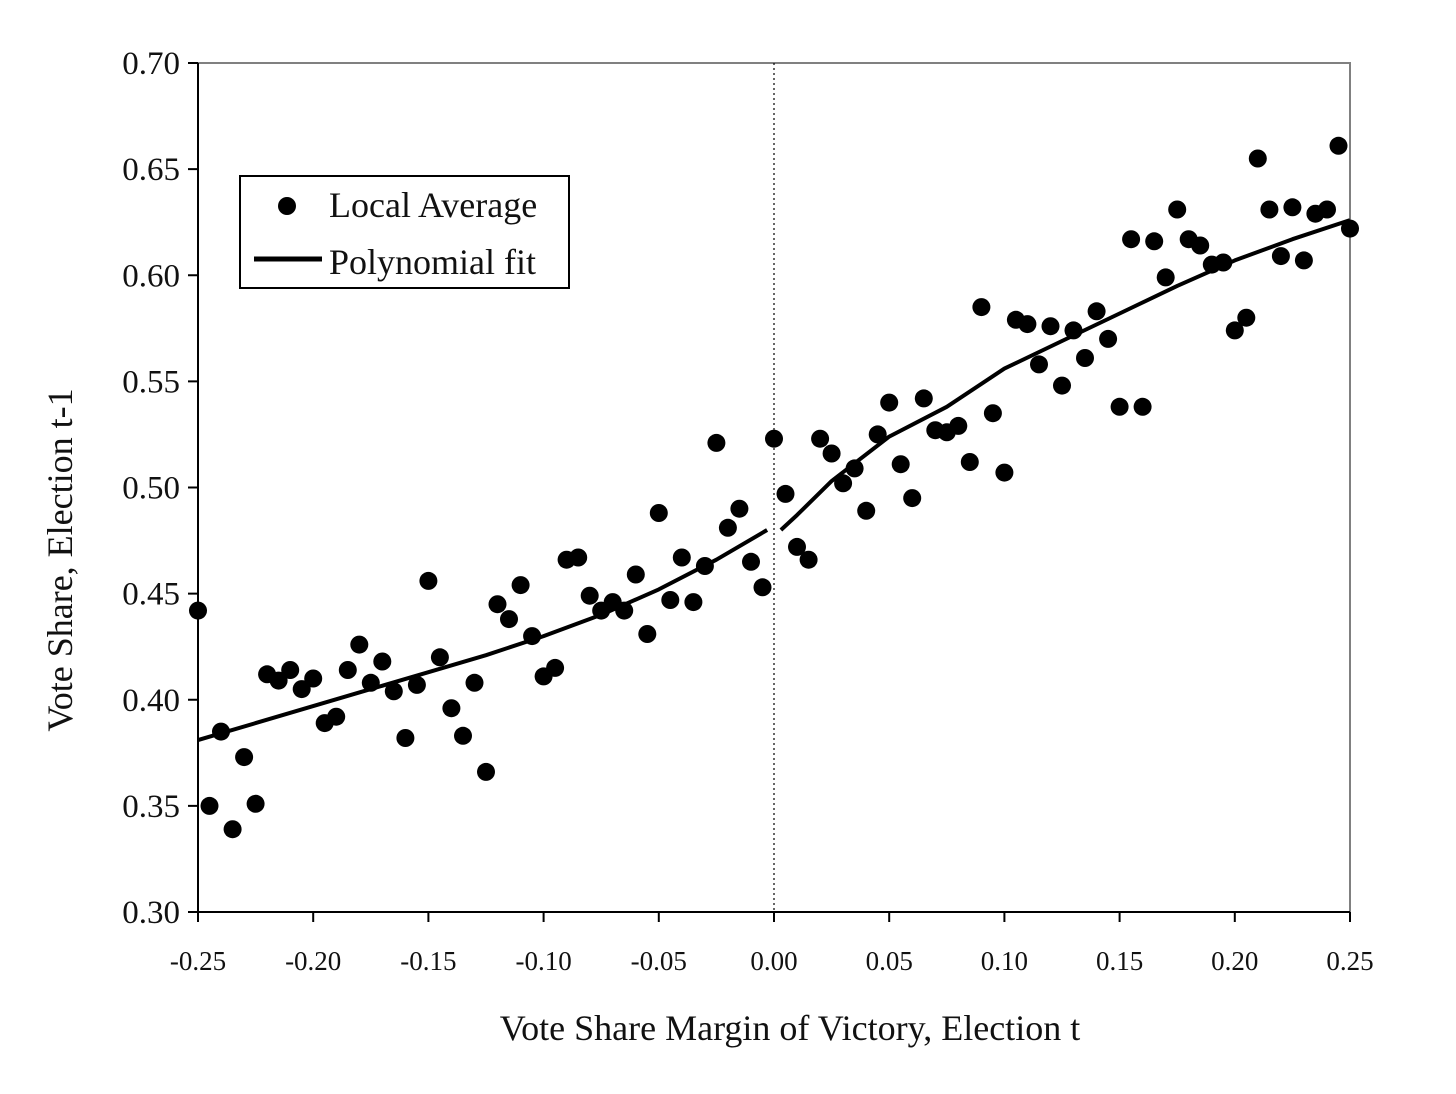 Image resolution: width=1456 pixels, height=1094 pixels. Describe the element at coordinates (790, 1028) in the screenshot. I see `x-axis-label: Vote Share Margin of Victory, Election t` at that location.